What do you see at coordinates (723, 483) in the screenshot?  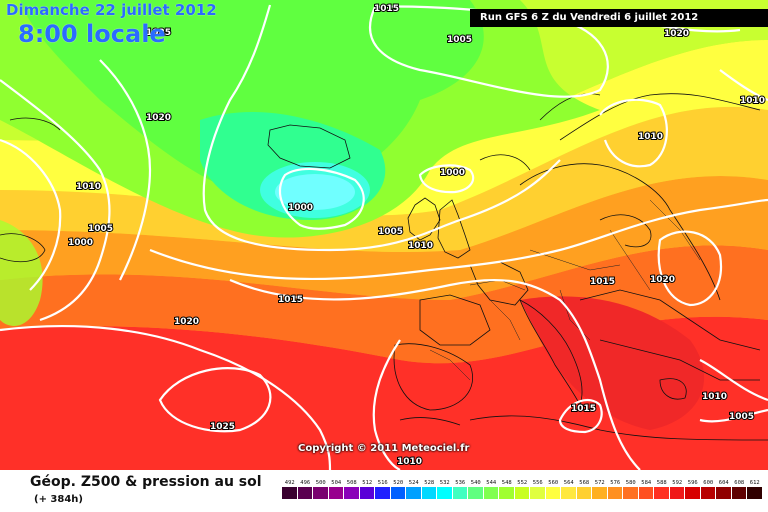 I see `scale-value: 604` at bounding box center [723, 483].